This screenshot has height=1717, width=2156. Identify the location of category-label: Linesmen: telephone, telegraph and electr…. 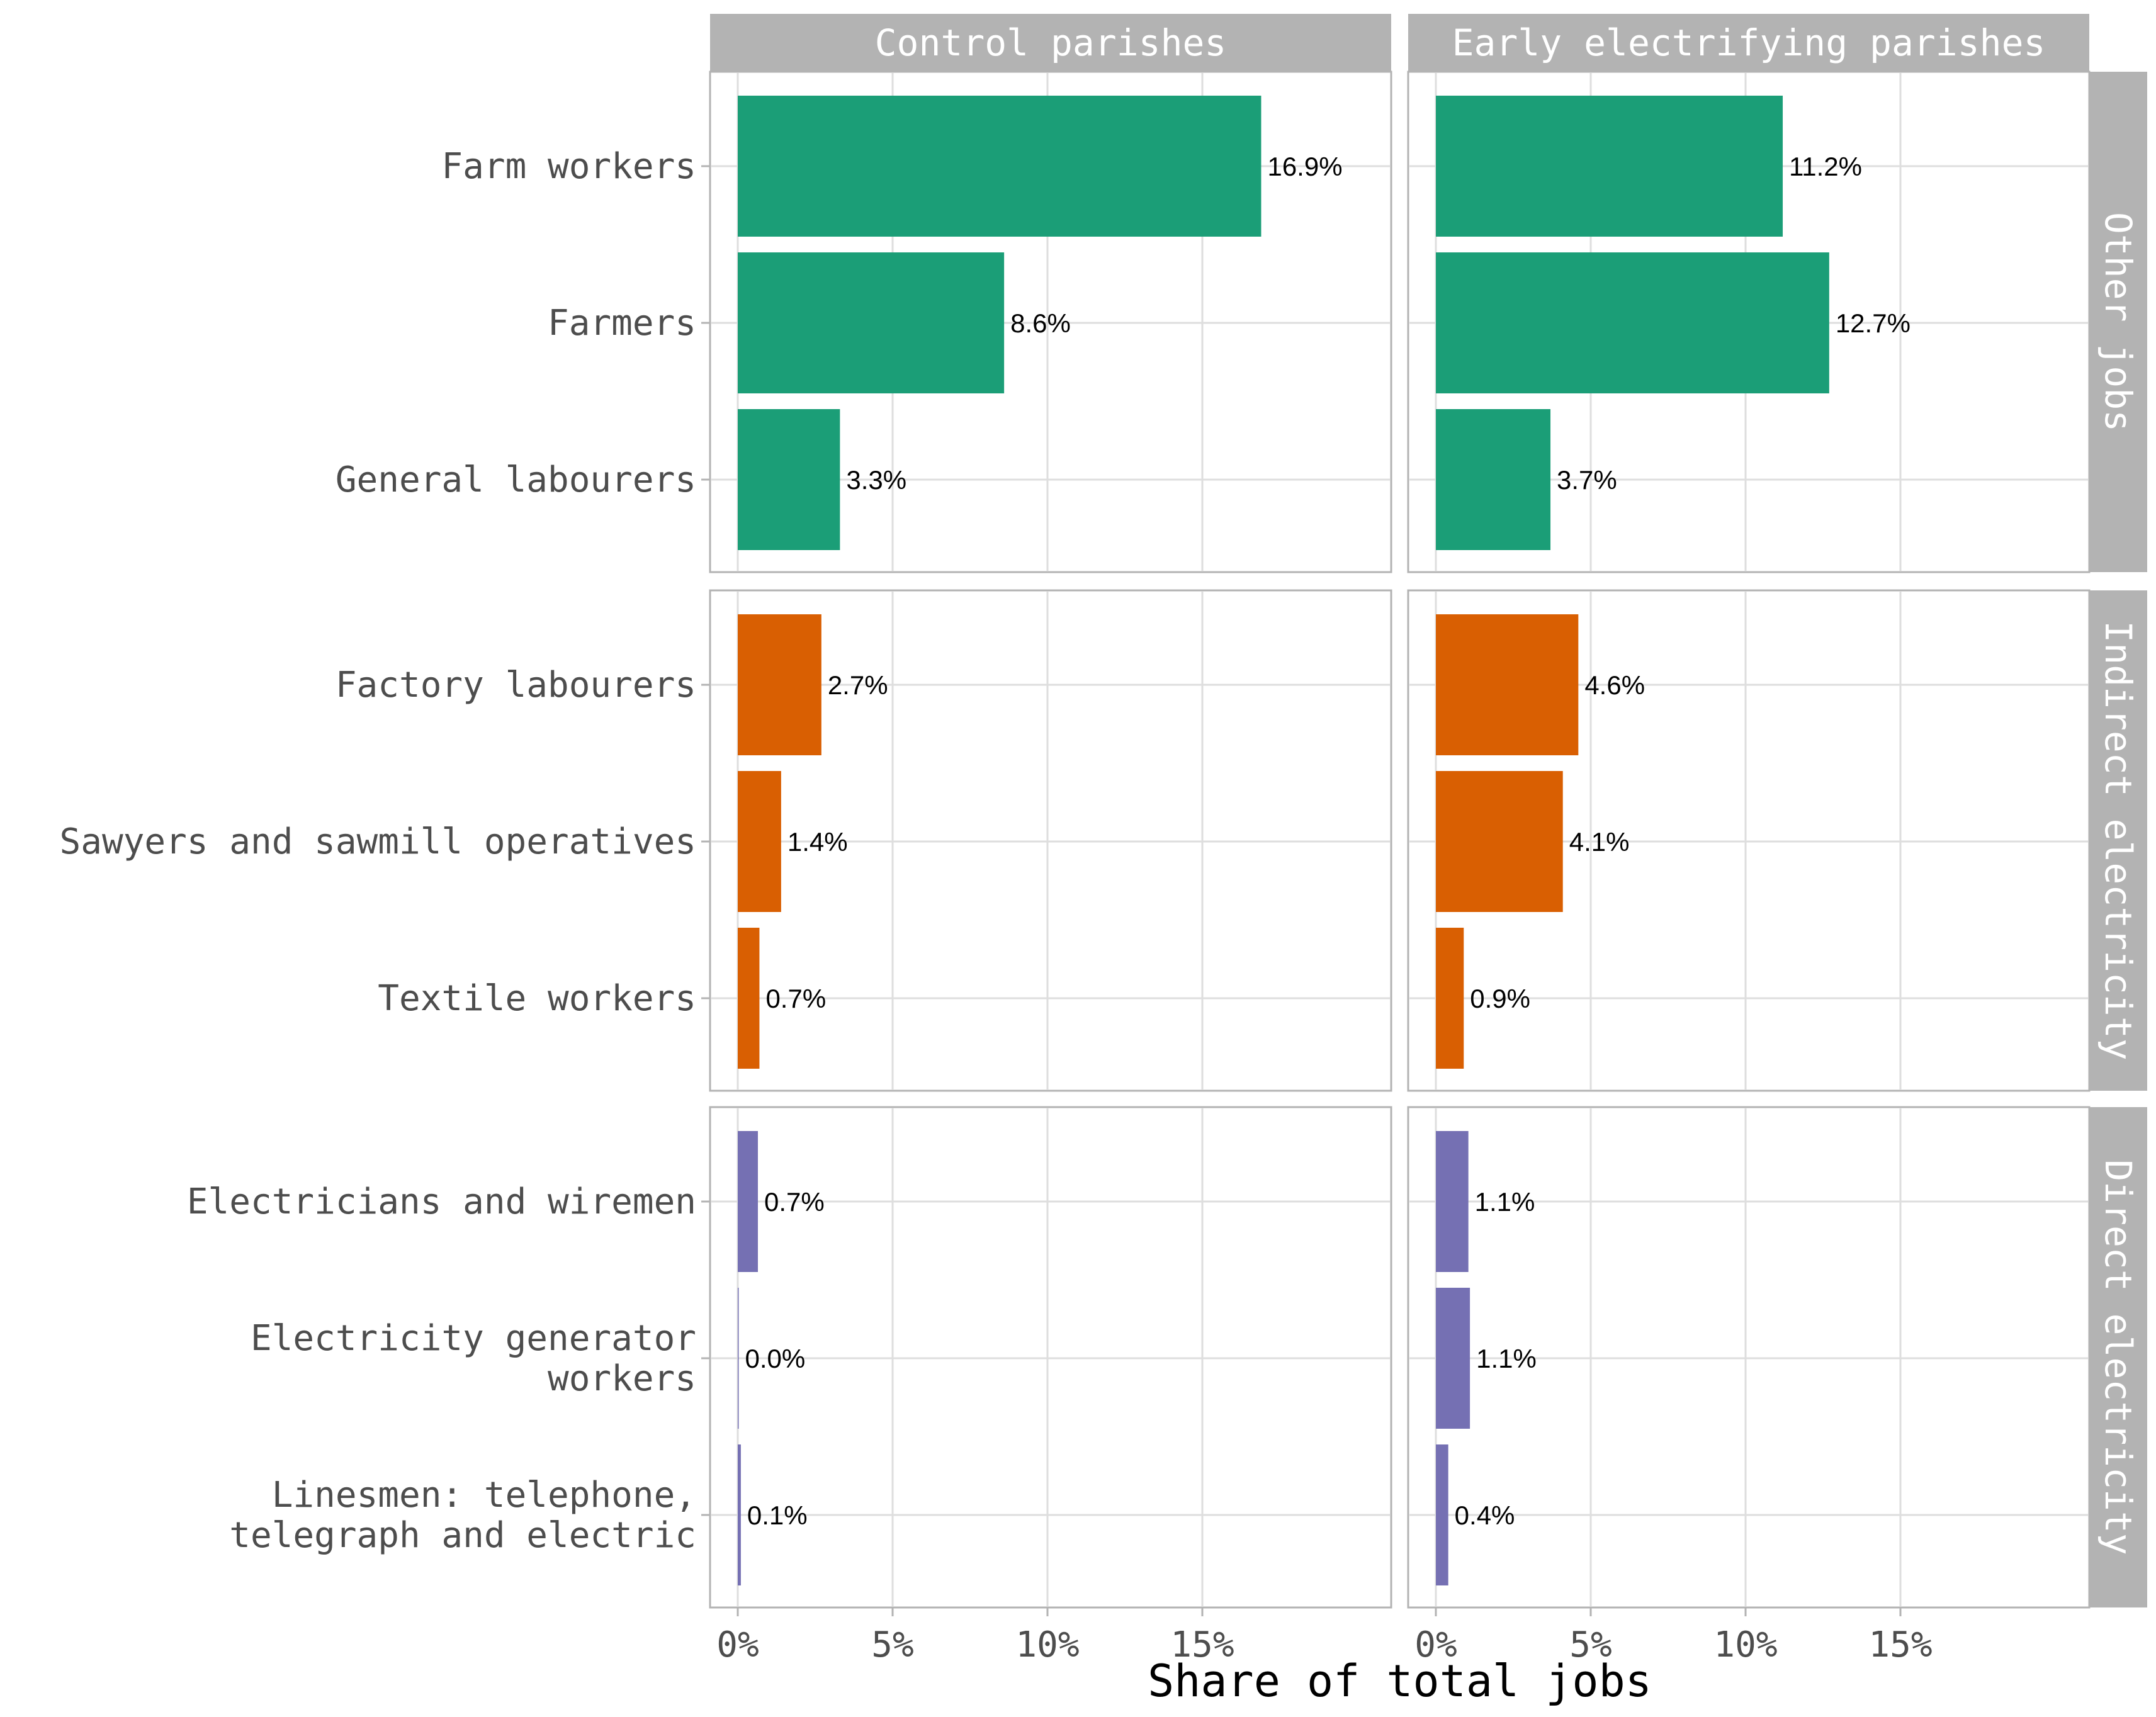
(462, 1515).